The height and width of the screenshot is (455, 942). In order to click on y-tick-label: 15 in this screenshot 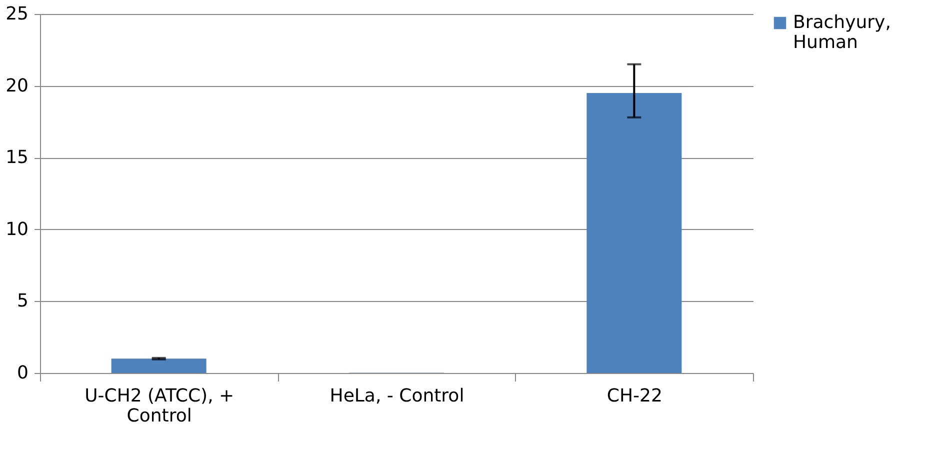, I will do `click(17, 157)`.